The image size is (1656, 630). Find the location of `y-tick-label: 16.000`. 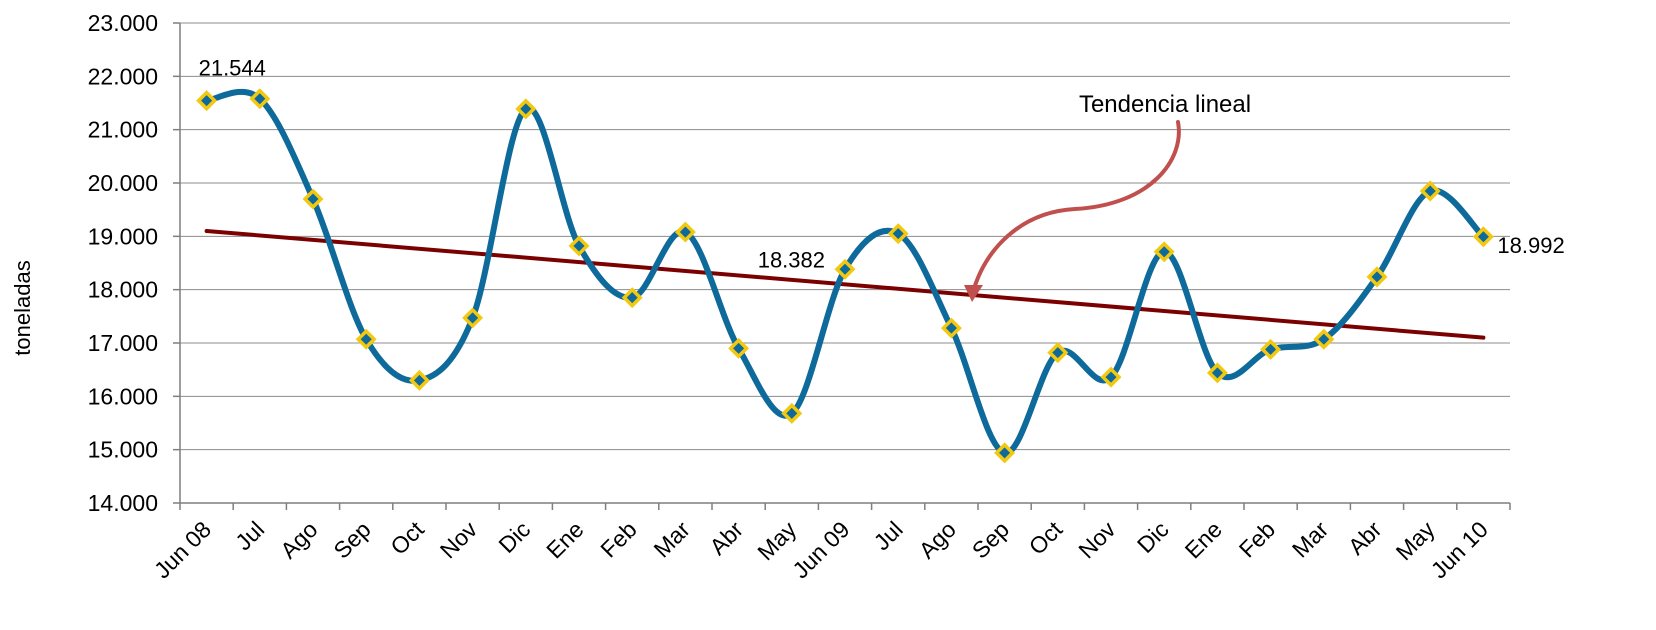

y-tick-label: 16.000 is located at coordinates (123, 396).